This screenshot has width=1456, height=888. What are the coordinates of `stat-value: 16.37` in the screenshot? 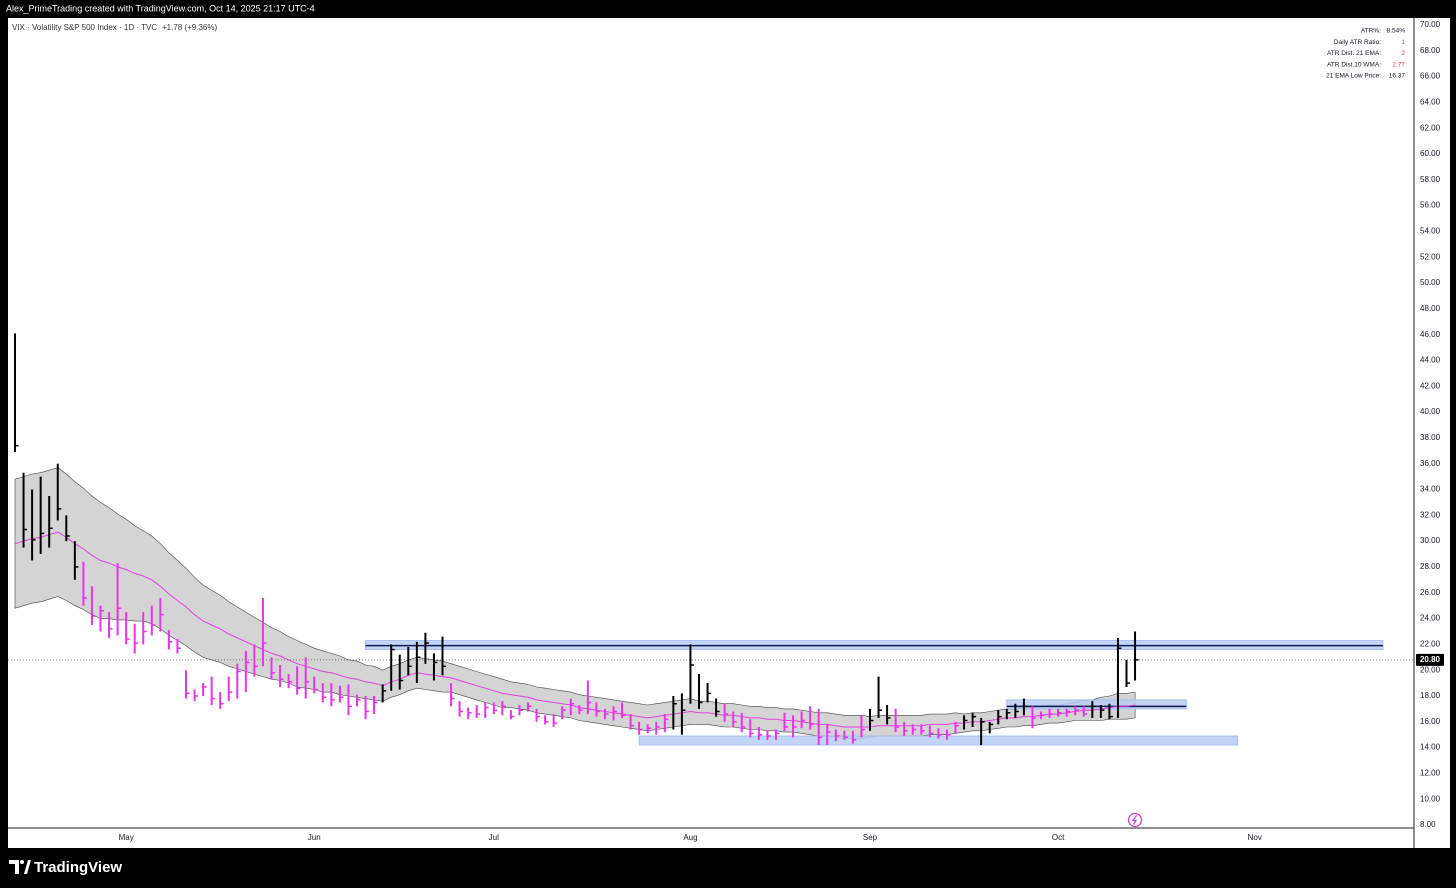 It's located at (1397, 76).